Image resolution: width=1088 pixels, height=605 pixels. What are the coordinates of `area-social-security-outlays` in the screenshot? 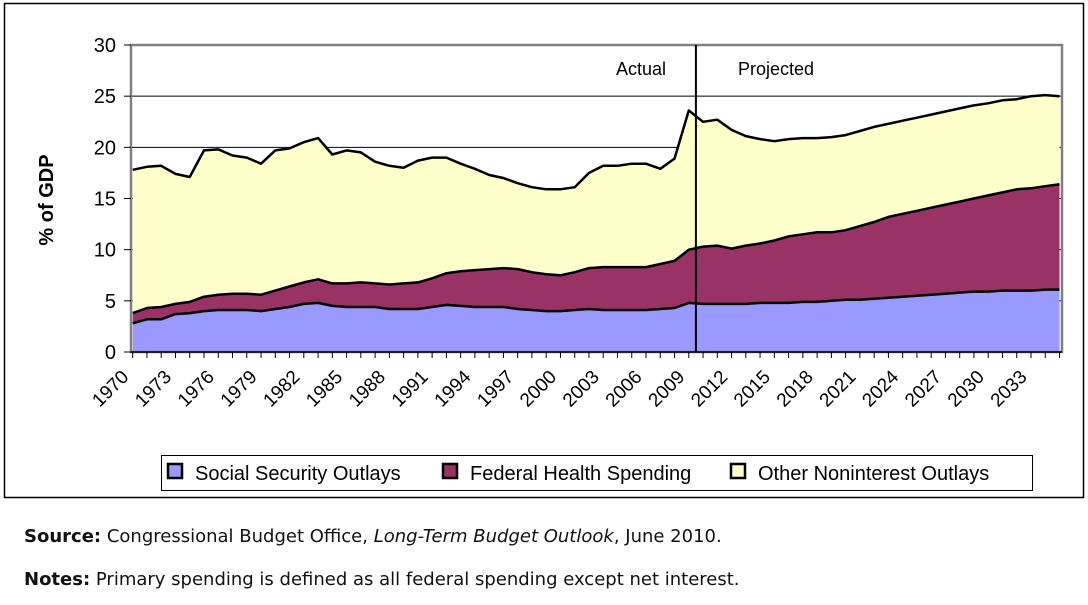 It's located at (596, 320).